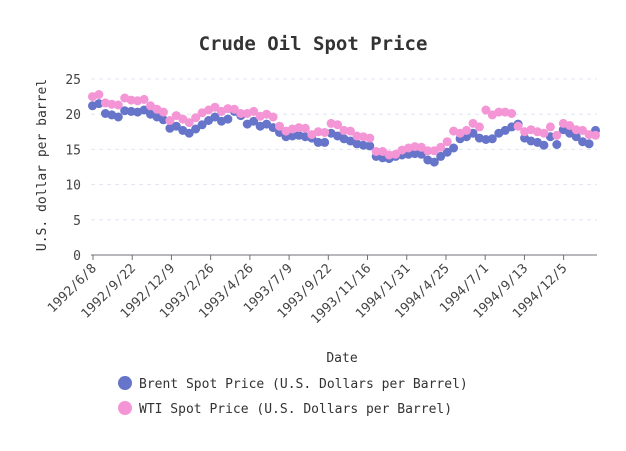 The width and height of the screenshot is (626, 451). Describe the element at coordinates (42, 165) in the screenshot. I see `y-axis-label: U.S. dollar per barrel` at that location.